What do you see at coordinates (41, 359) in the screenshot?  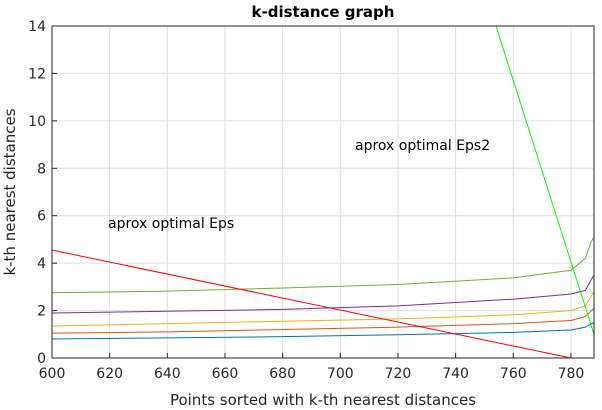 I see `y-tick-label: 0` at bounding box center [41, 359].